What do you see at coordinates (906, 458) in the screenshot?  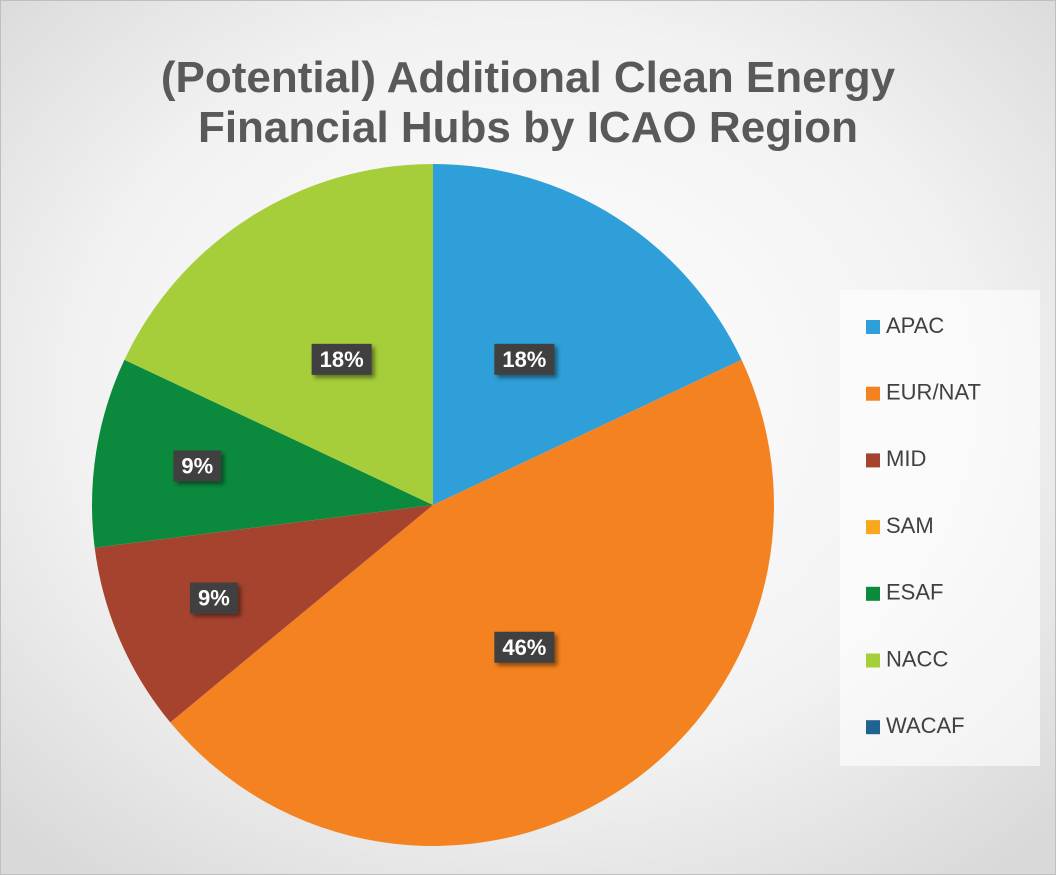 I see `legend-label: MID` at bounding box center [906, 458].